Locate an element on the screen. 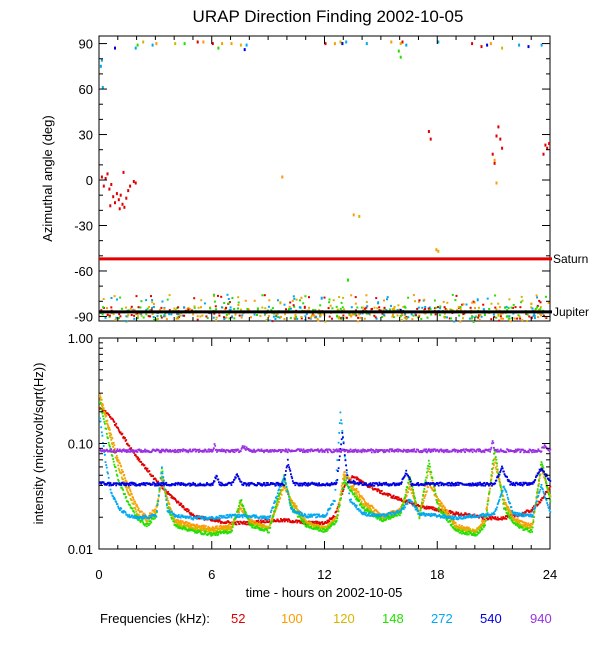 This screenshot has height=655, width=600. y-tick-label: -60 is located at coordinates (83, 271).